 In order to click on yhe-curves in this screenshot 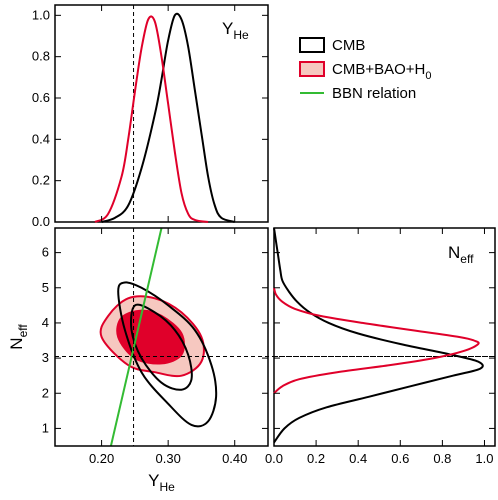, I will do `click(165, 117)`.